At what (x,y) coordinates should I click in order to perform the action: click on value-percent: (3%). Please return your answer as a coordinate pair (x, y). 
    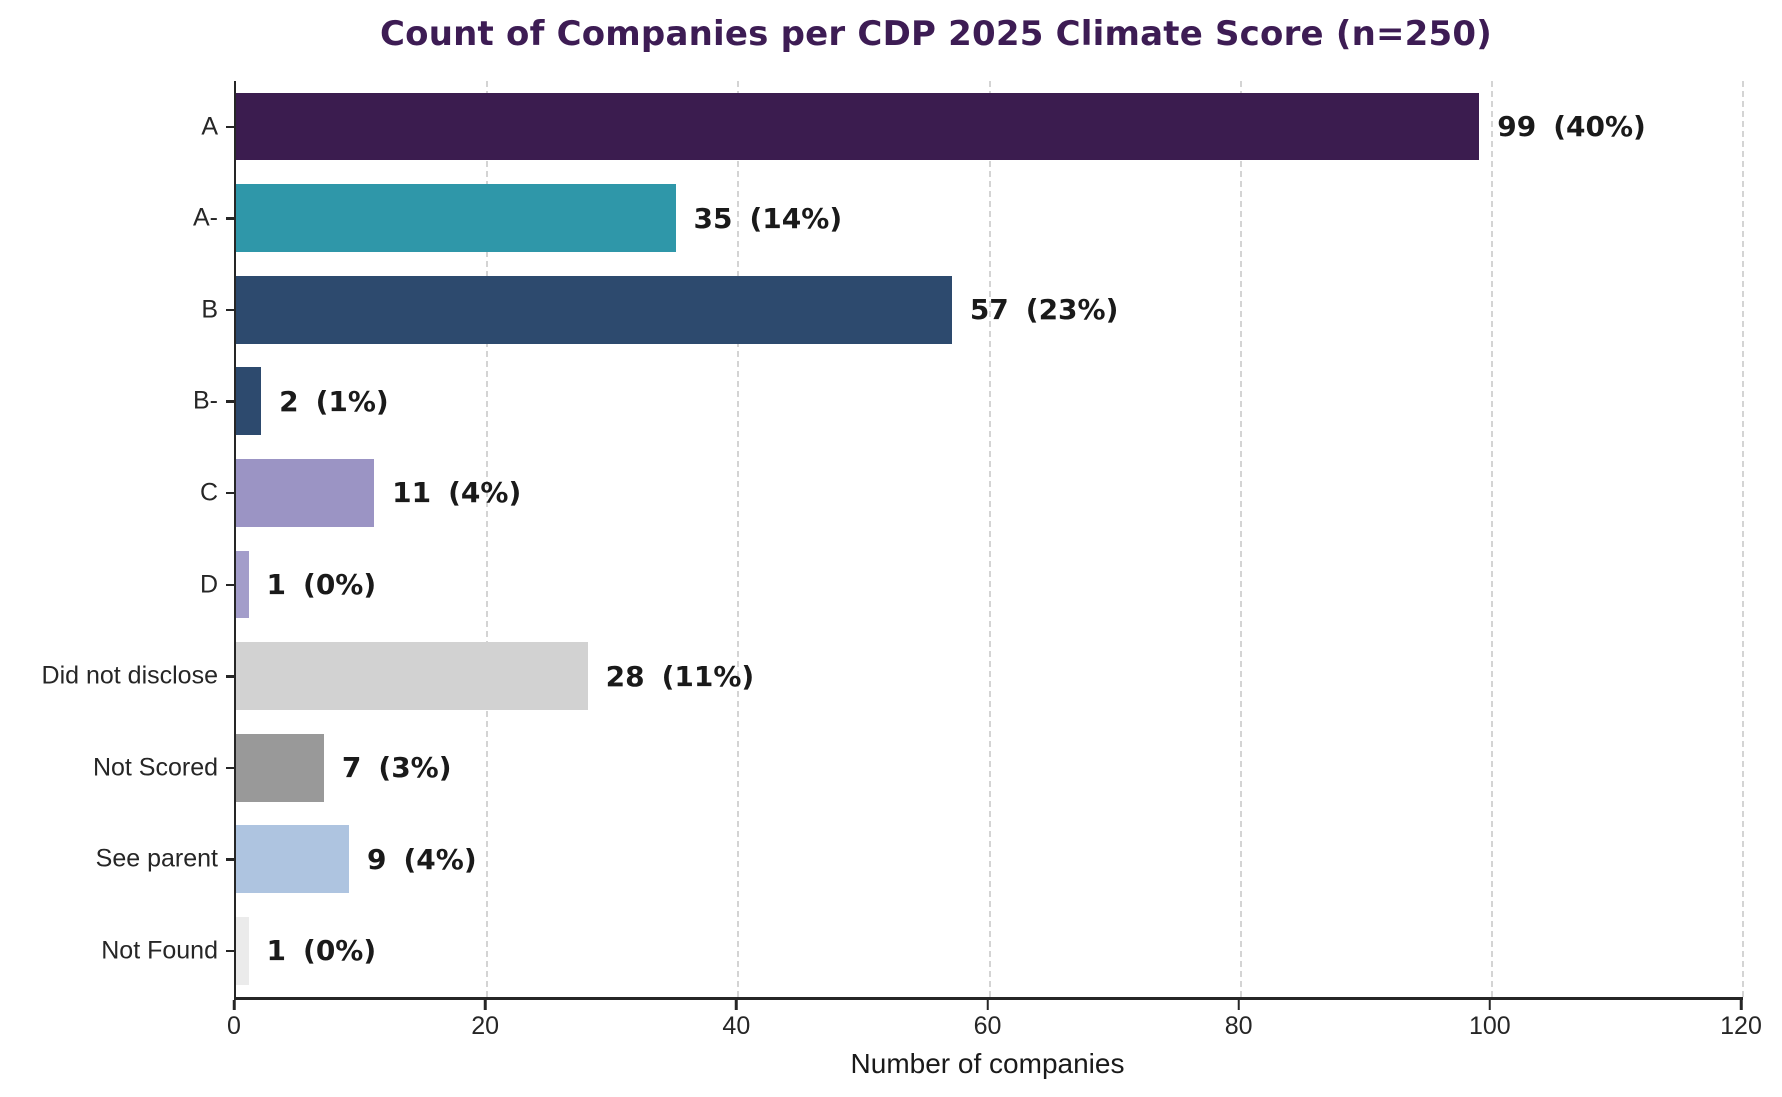
    Looking at the image, I should click on (415, 768).